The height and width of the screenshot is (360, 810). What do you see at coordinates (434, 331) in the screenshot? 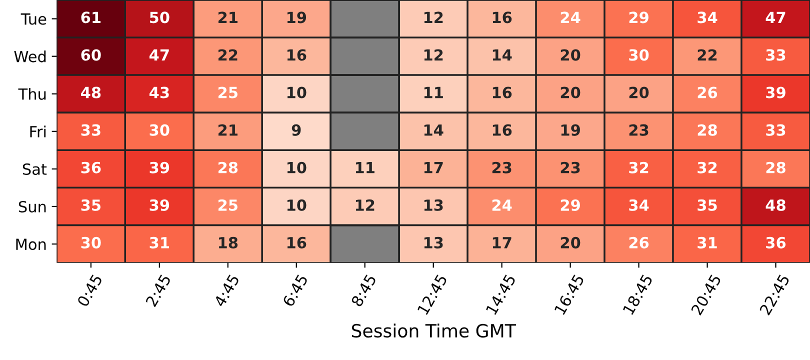
I see `x-axis-title: Session Time GMT` at bounding box center [434, 331].